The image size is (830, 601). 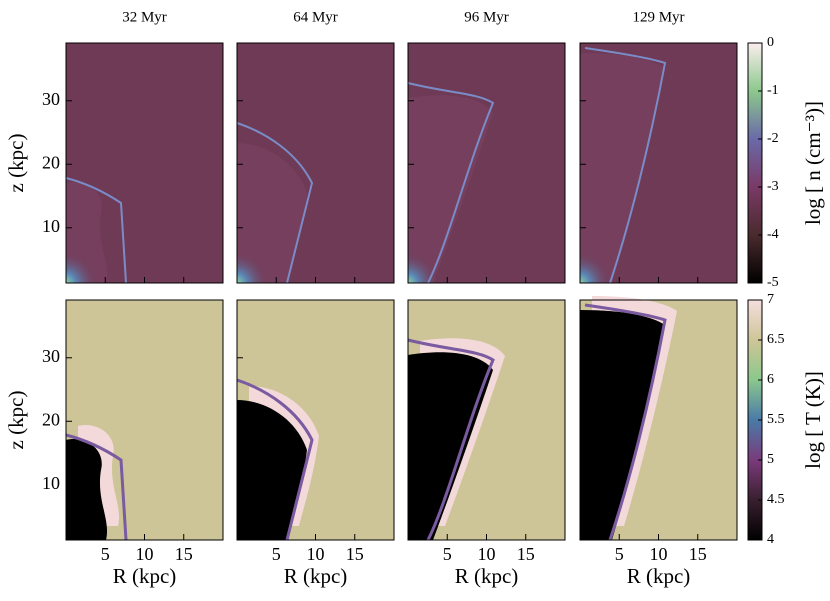 What do you see at coordinates (770, 42) in the screenshot?
I see `colorbar-tick-label: 0` at bounding box center [770, 42].